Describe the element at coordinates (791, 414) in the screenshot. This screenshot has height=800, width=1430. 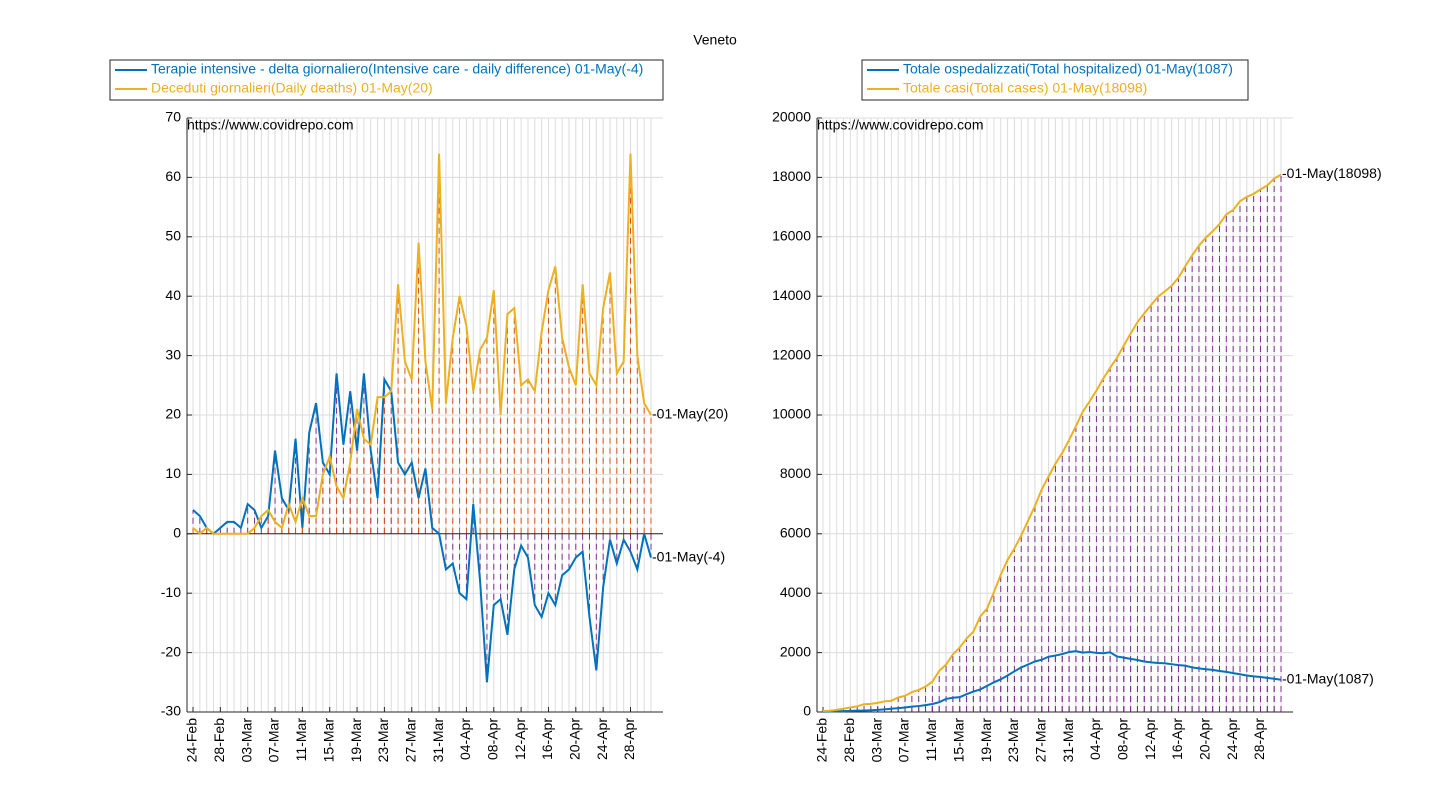
I see `y-tick-label: 10000` at that location.